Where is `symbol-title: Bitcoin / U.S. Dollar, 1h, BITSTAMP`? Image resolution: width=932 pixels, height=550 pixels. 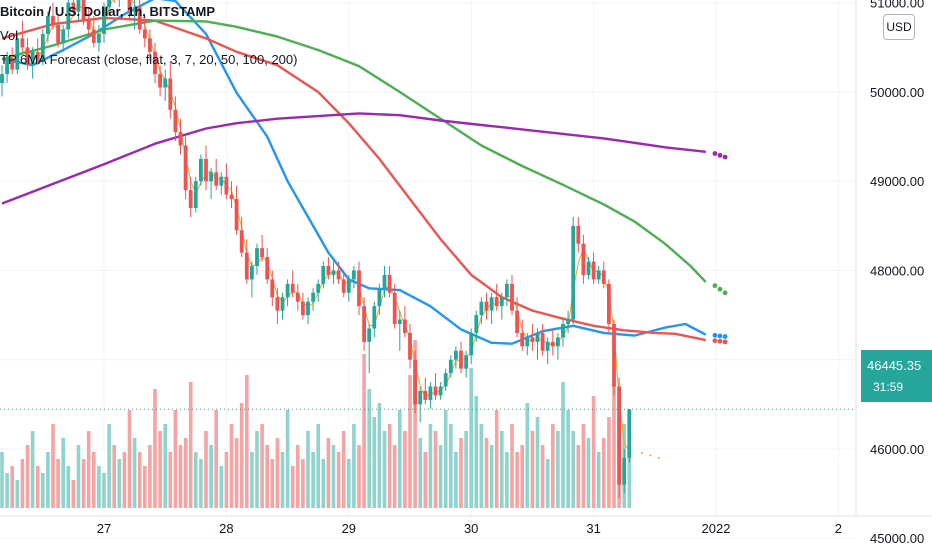
symbol-title: Bitcoin / U.S. Dollar, 1h, BITSTAMP is located at coordinates (108, 11).